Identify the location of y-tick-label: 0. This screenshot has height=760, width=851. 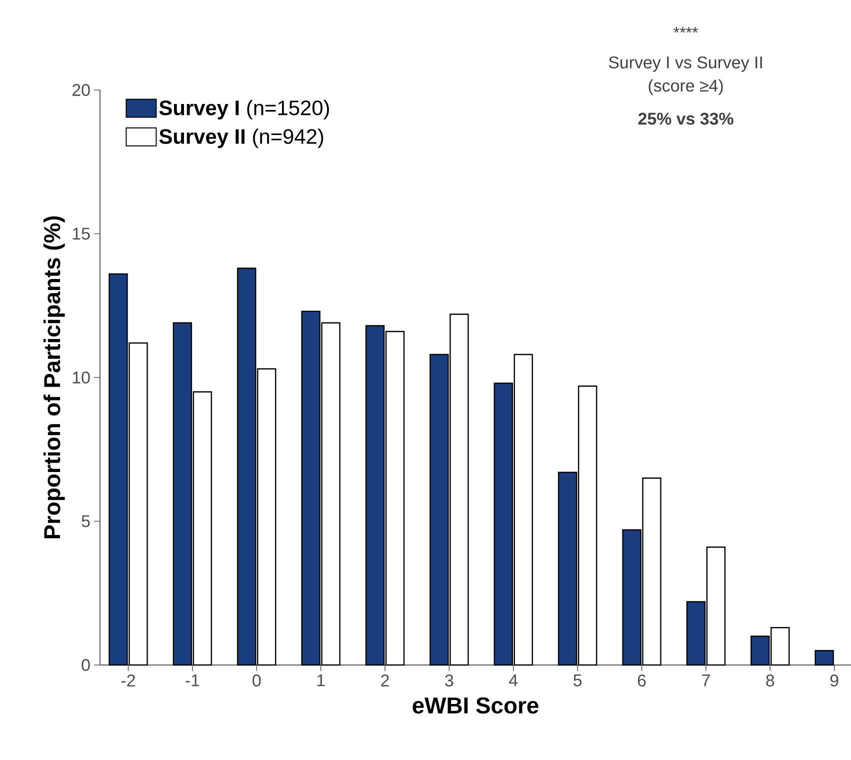
(86, 665).